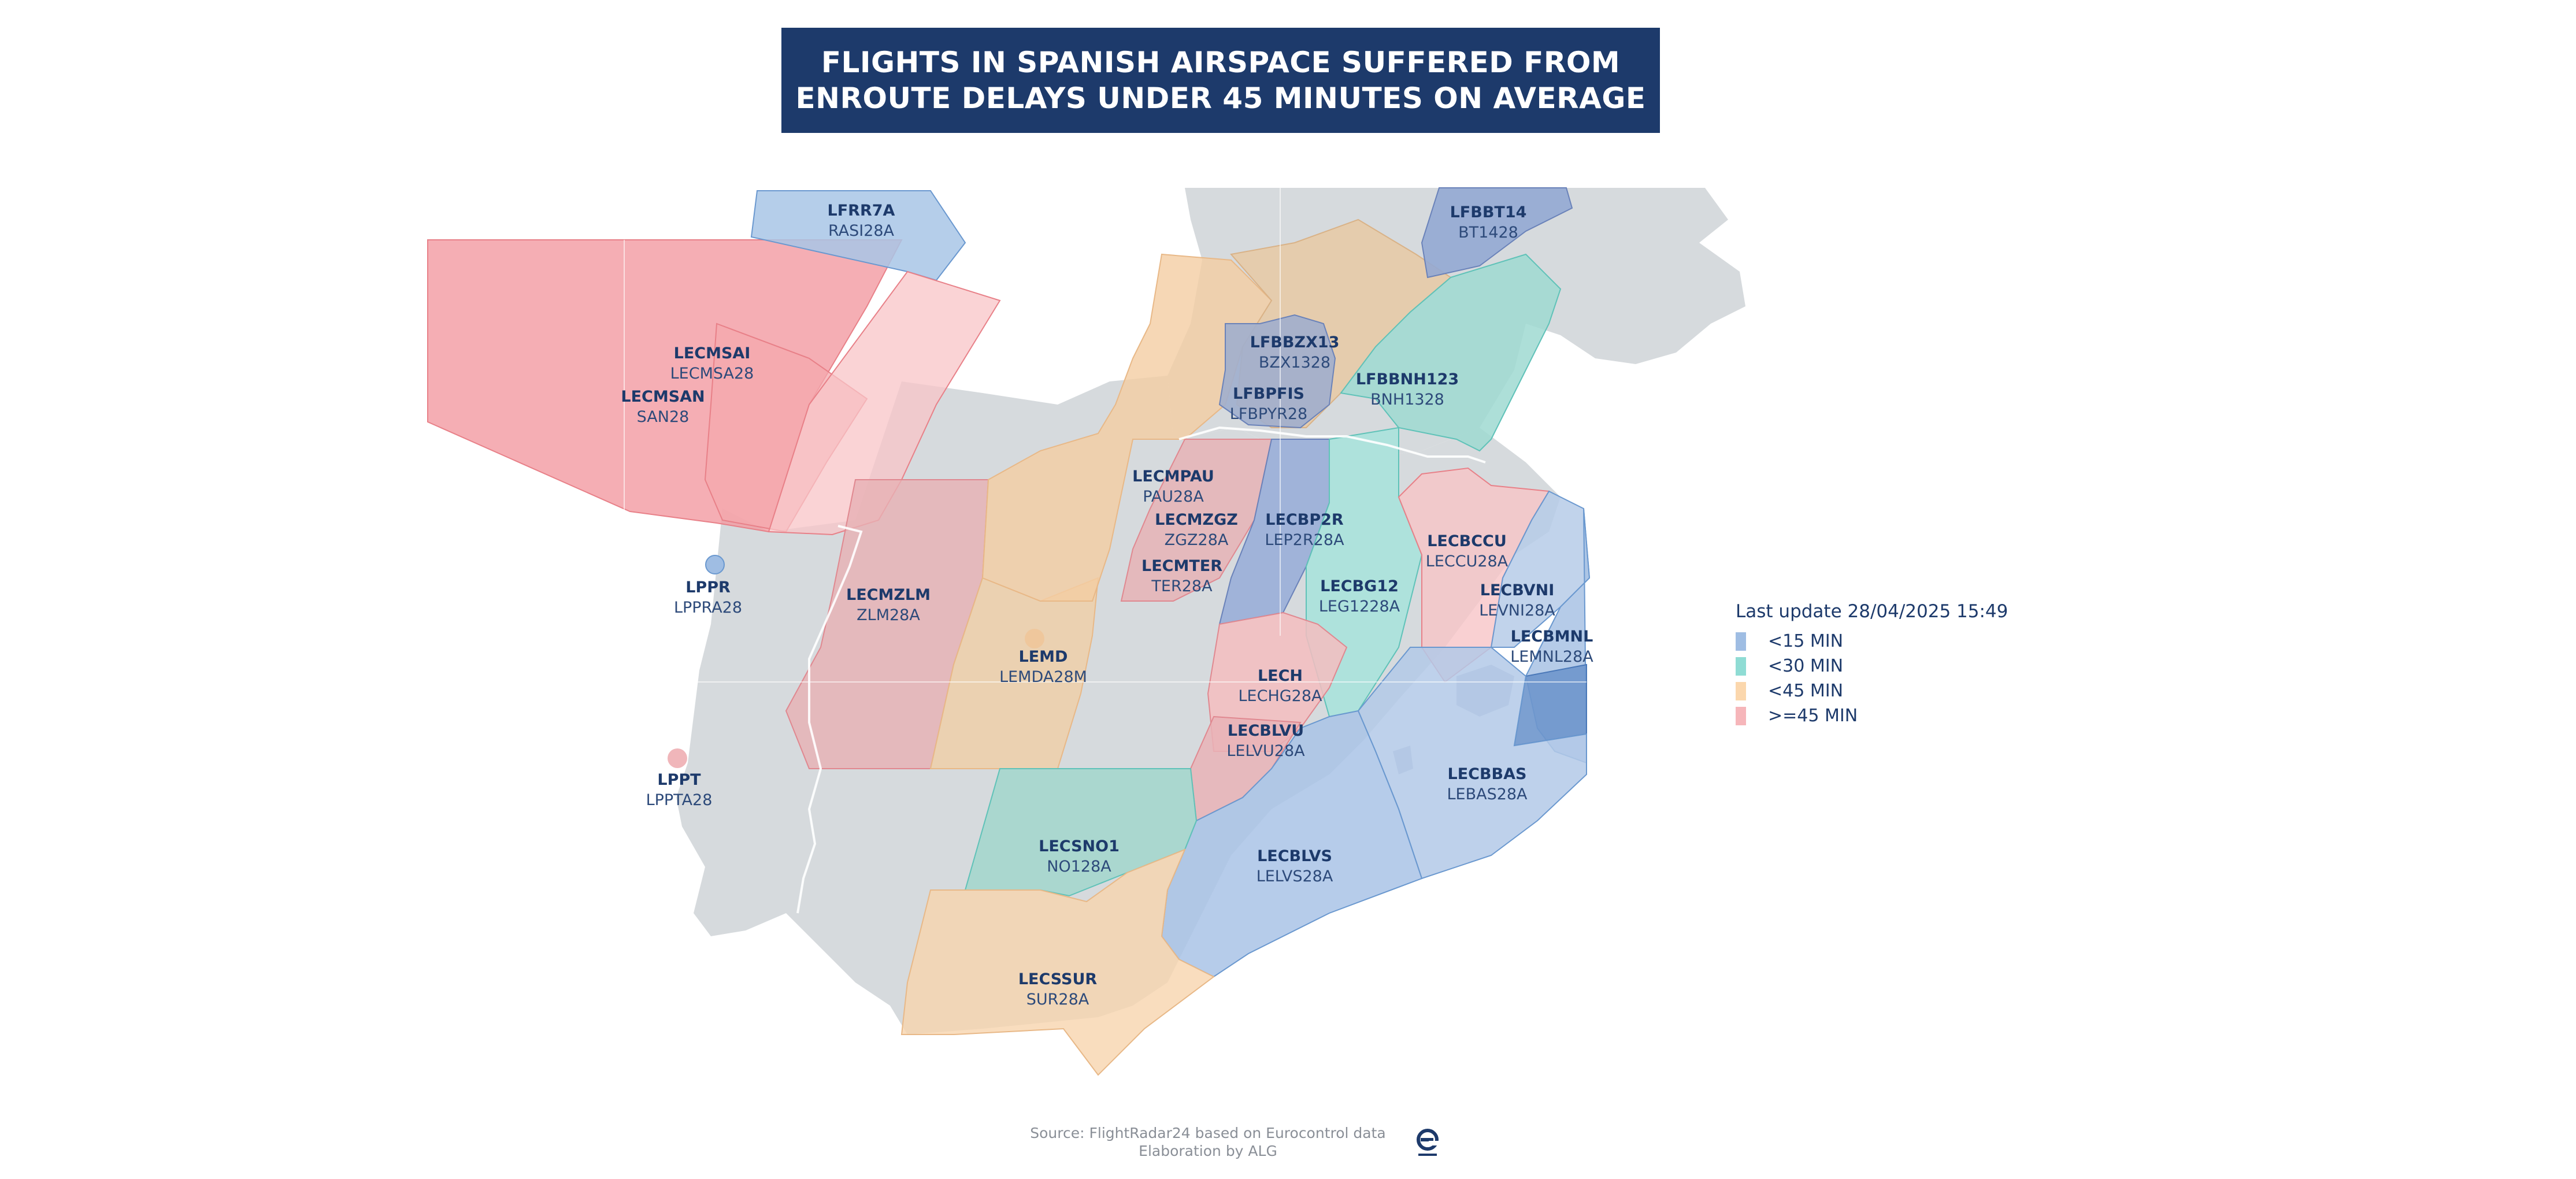  What do you see at coordinates (1467, 561) in the screenshot?
I see `label-sub: LECCU28A` at bounding box center [1467, 561].